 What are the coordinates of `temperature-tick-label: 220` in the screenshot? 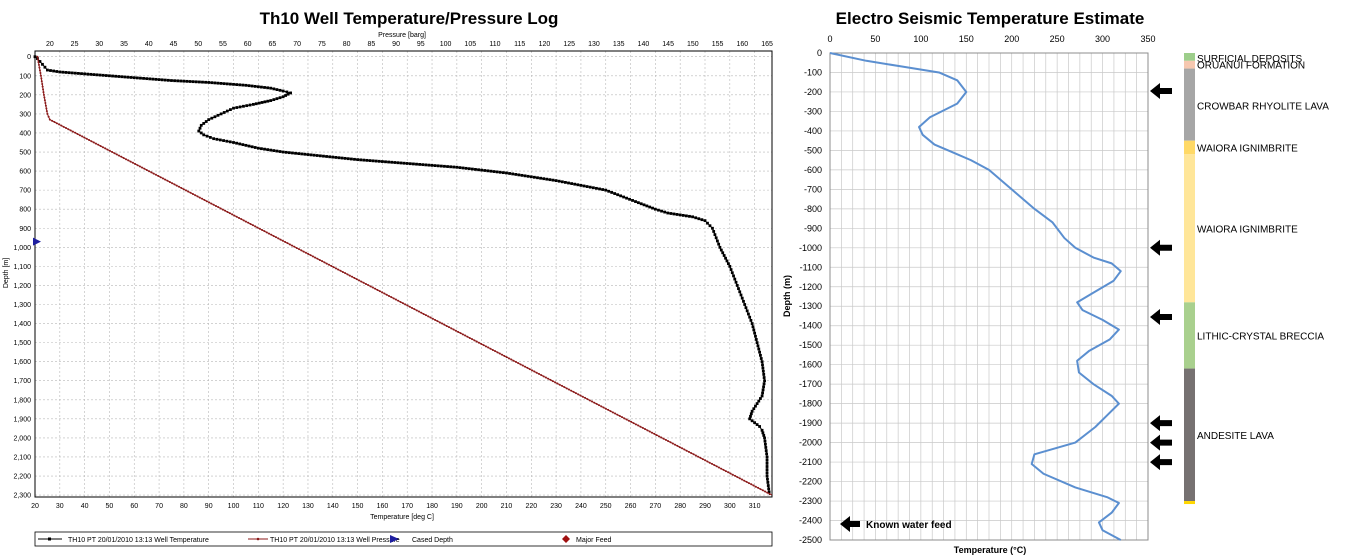 It's located at (531, 506).